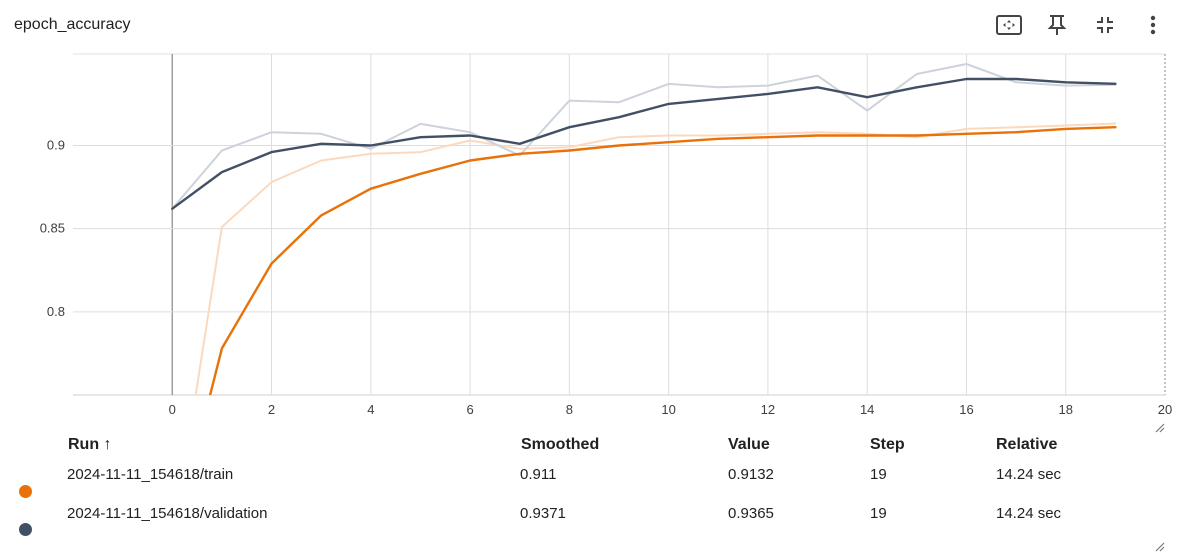 The height and width of the screenshot is (560, 1180). I want to click on chart-title: epoch_accuracy, so click(72, 24).